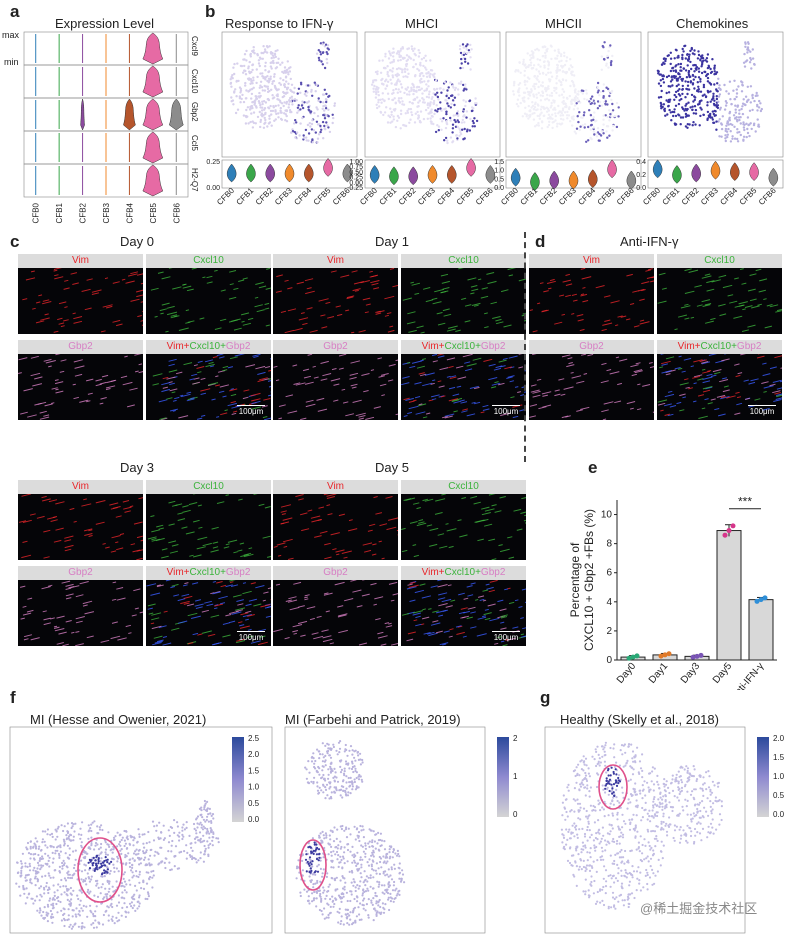  What do you see at coordinates (478, 572) in the screenshot?
I see `merge-part: +` at bounding box center [478, 572].